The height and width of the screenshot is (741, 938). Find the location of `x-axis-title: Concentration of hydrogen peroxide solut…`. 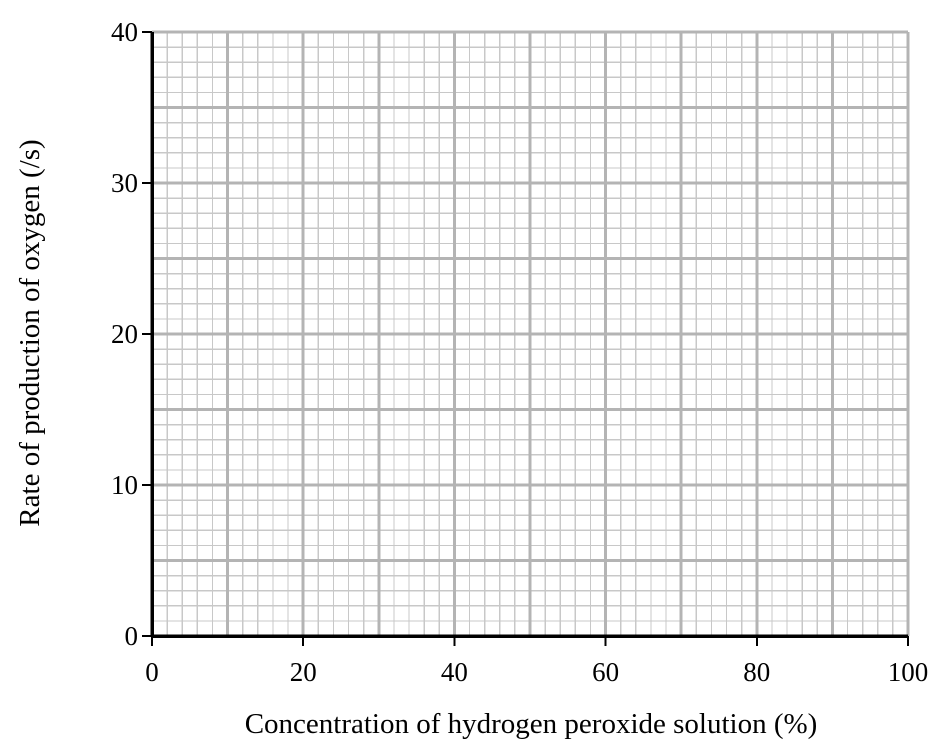

x-axis-title: Concentration of hydrogen peroxide solut… is located at coordinates (531, 724).